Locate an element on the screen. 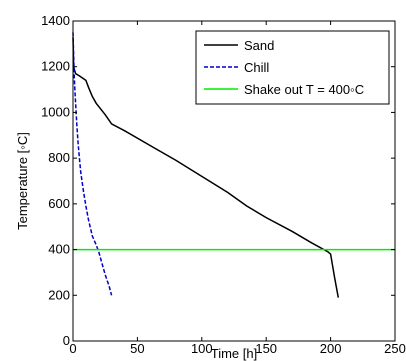 The width and height of the screenshot is (406, 361). y-tick-label: 0 is located at coordinates (66, 340).